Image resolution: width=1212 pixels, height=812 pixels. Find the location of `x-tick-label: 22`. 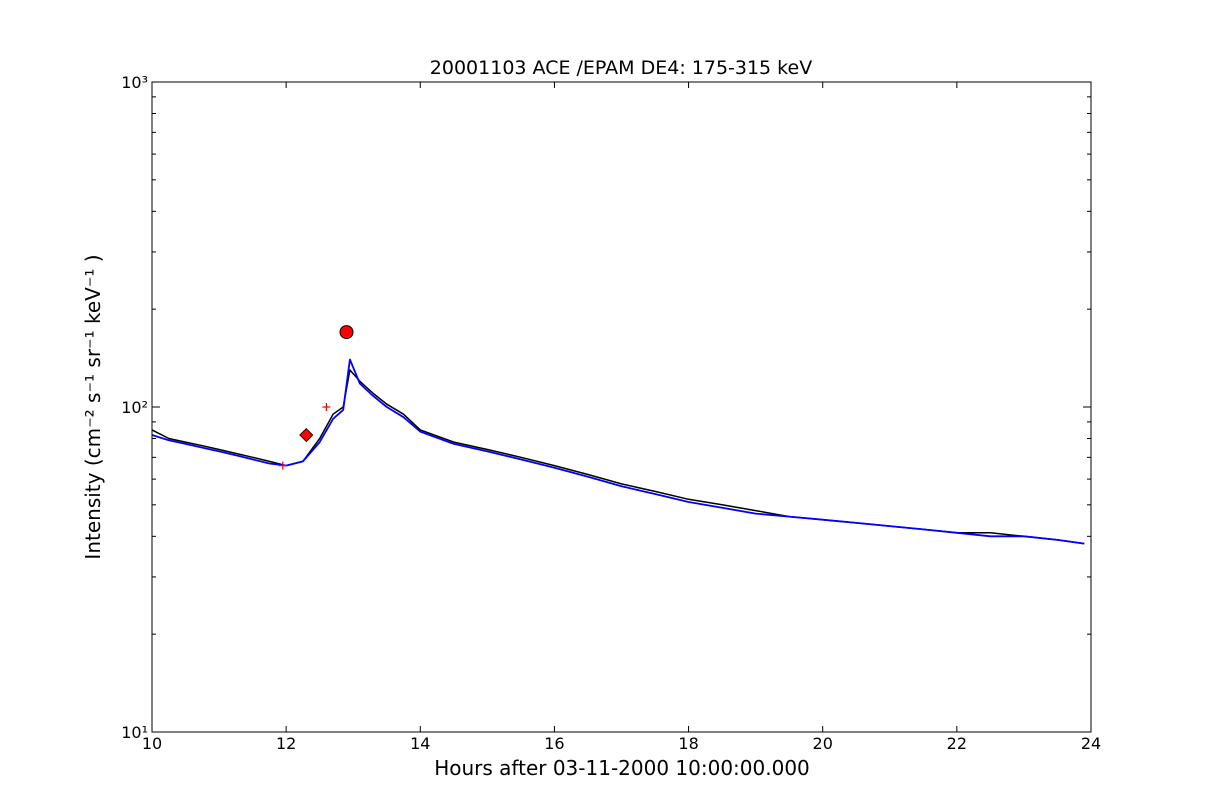

x-tick-label: 22 is located at coordinates (957, 743).